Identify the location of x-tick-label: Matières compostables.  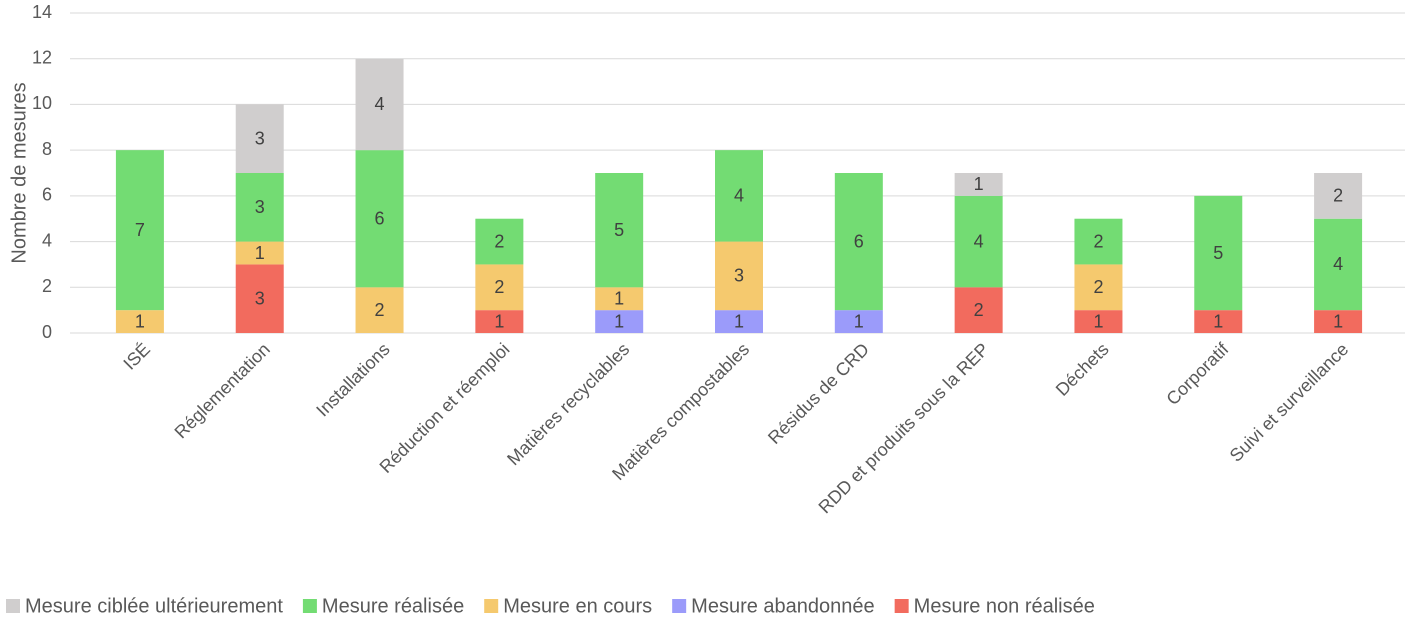
(680, 411).